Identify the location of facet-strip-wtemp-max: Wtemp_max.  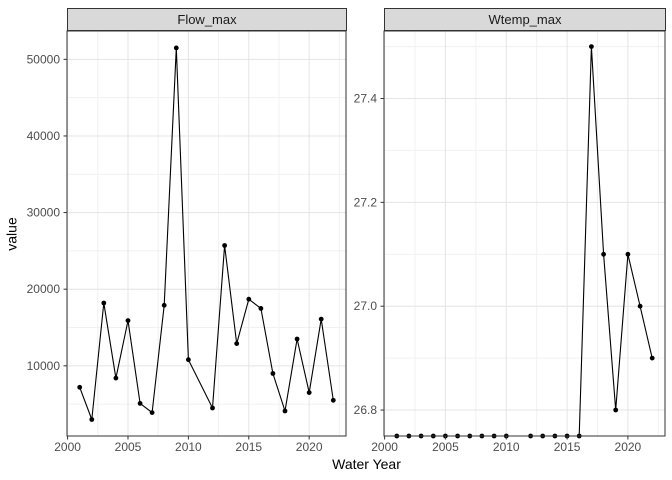
(525, 19).